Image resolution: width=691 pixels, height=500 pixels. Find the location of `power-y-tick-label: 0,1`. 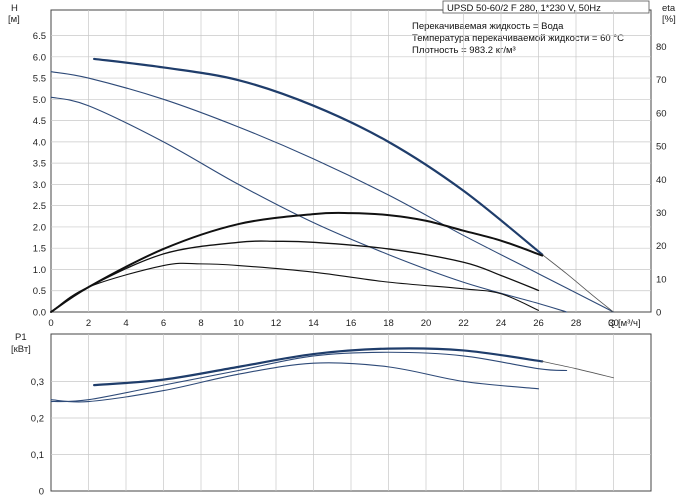

power-y-tick-label: 0,1 is located at coordinates (37, 455).